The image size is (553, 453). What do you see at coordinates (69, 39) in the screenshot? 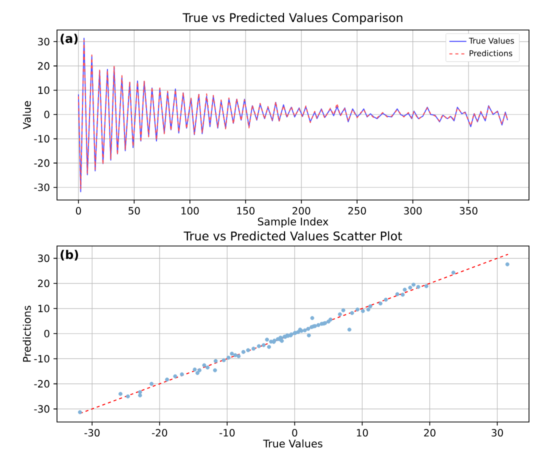
I see `annotation: (a)` at bounding box center [69, 39].